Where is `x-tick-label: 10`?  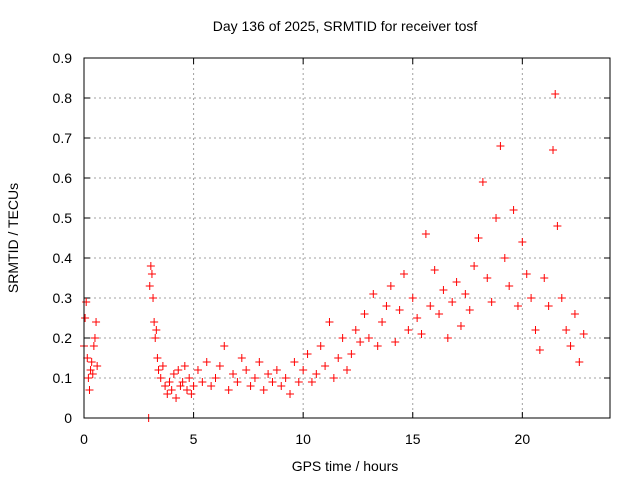 x-tick-label: 10 is located at coordinates (303, 439).